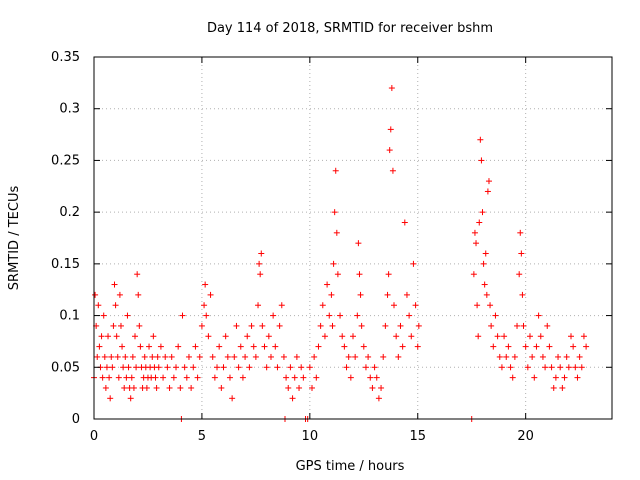 The height and width of the screenshot is (480, 640). Describe the element at coordinates (65, 160) in the screenshot. I see `y-tick-label: 0.25` at that location.